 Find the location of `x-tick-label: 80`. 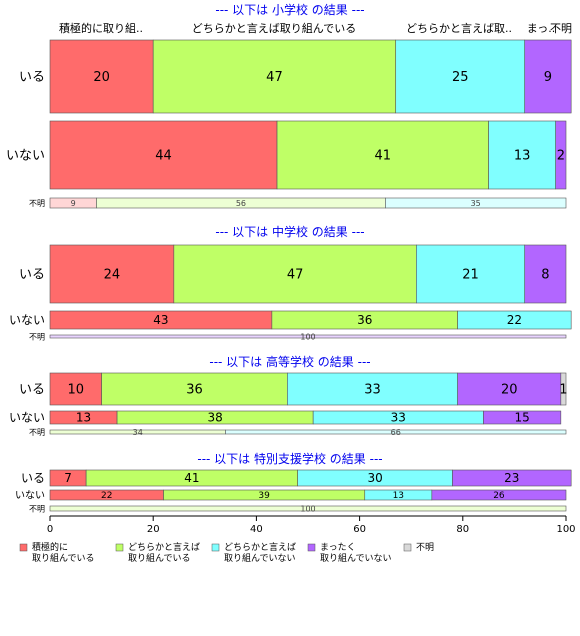

x-tick-label: 80 is located at coordinates (462, 529).